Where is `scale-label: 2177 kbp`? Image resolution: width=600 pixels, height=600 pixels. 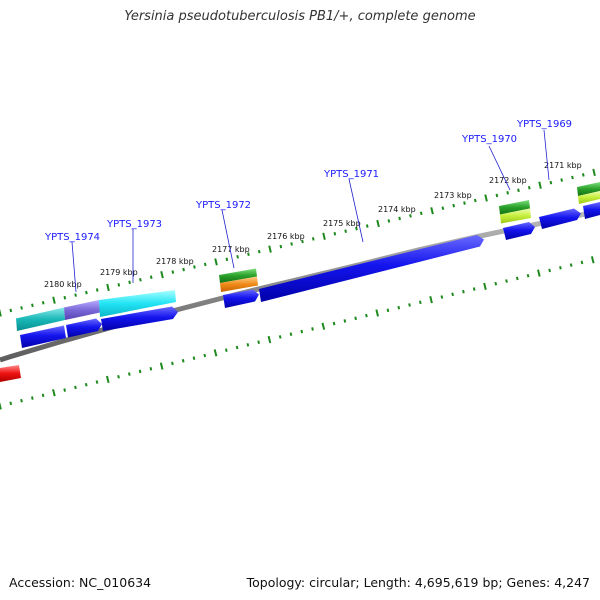 scale-label: 2177 kbp is located at coordinates (231, 249).